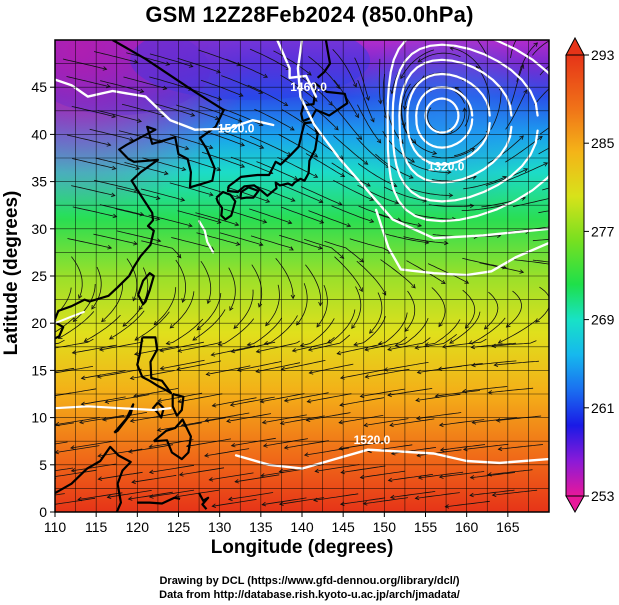  Describe the element at coordinates (146, 289) in the screenshot. I see `coastline` at that location.